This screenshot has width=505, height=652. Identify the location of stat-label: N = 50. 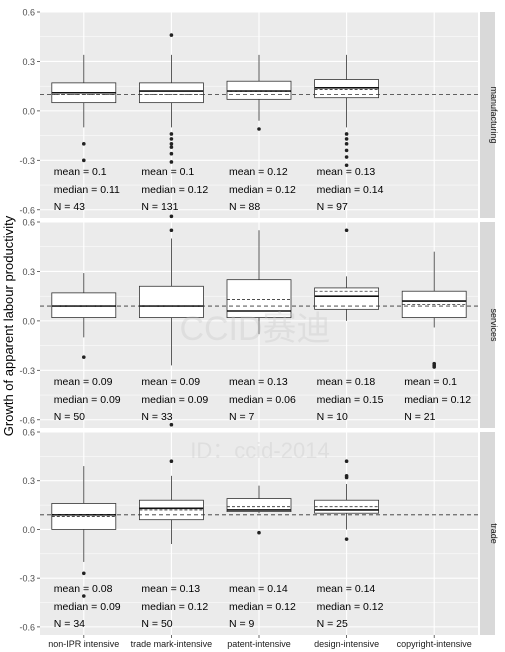
(69, 417).